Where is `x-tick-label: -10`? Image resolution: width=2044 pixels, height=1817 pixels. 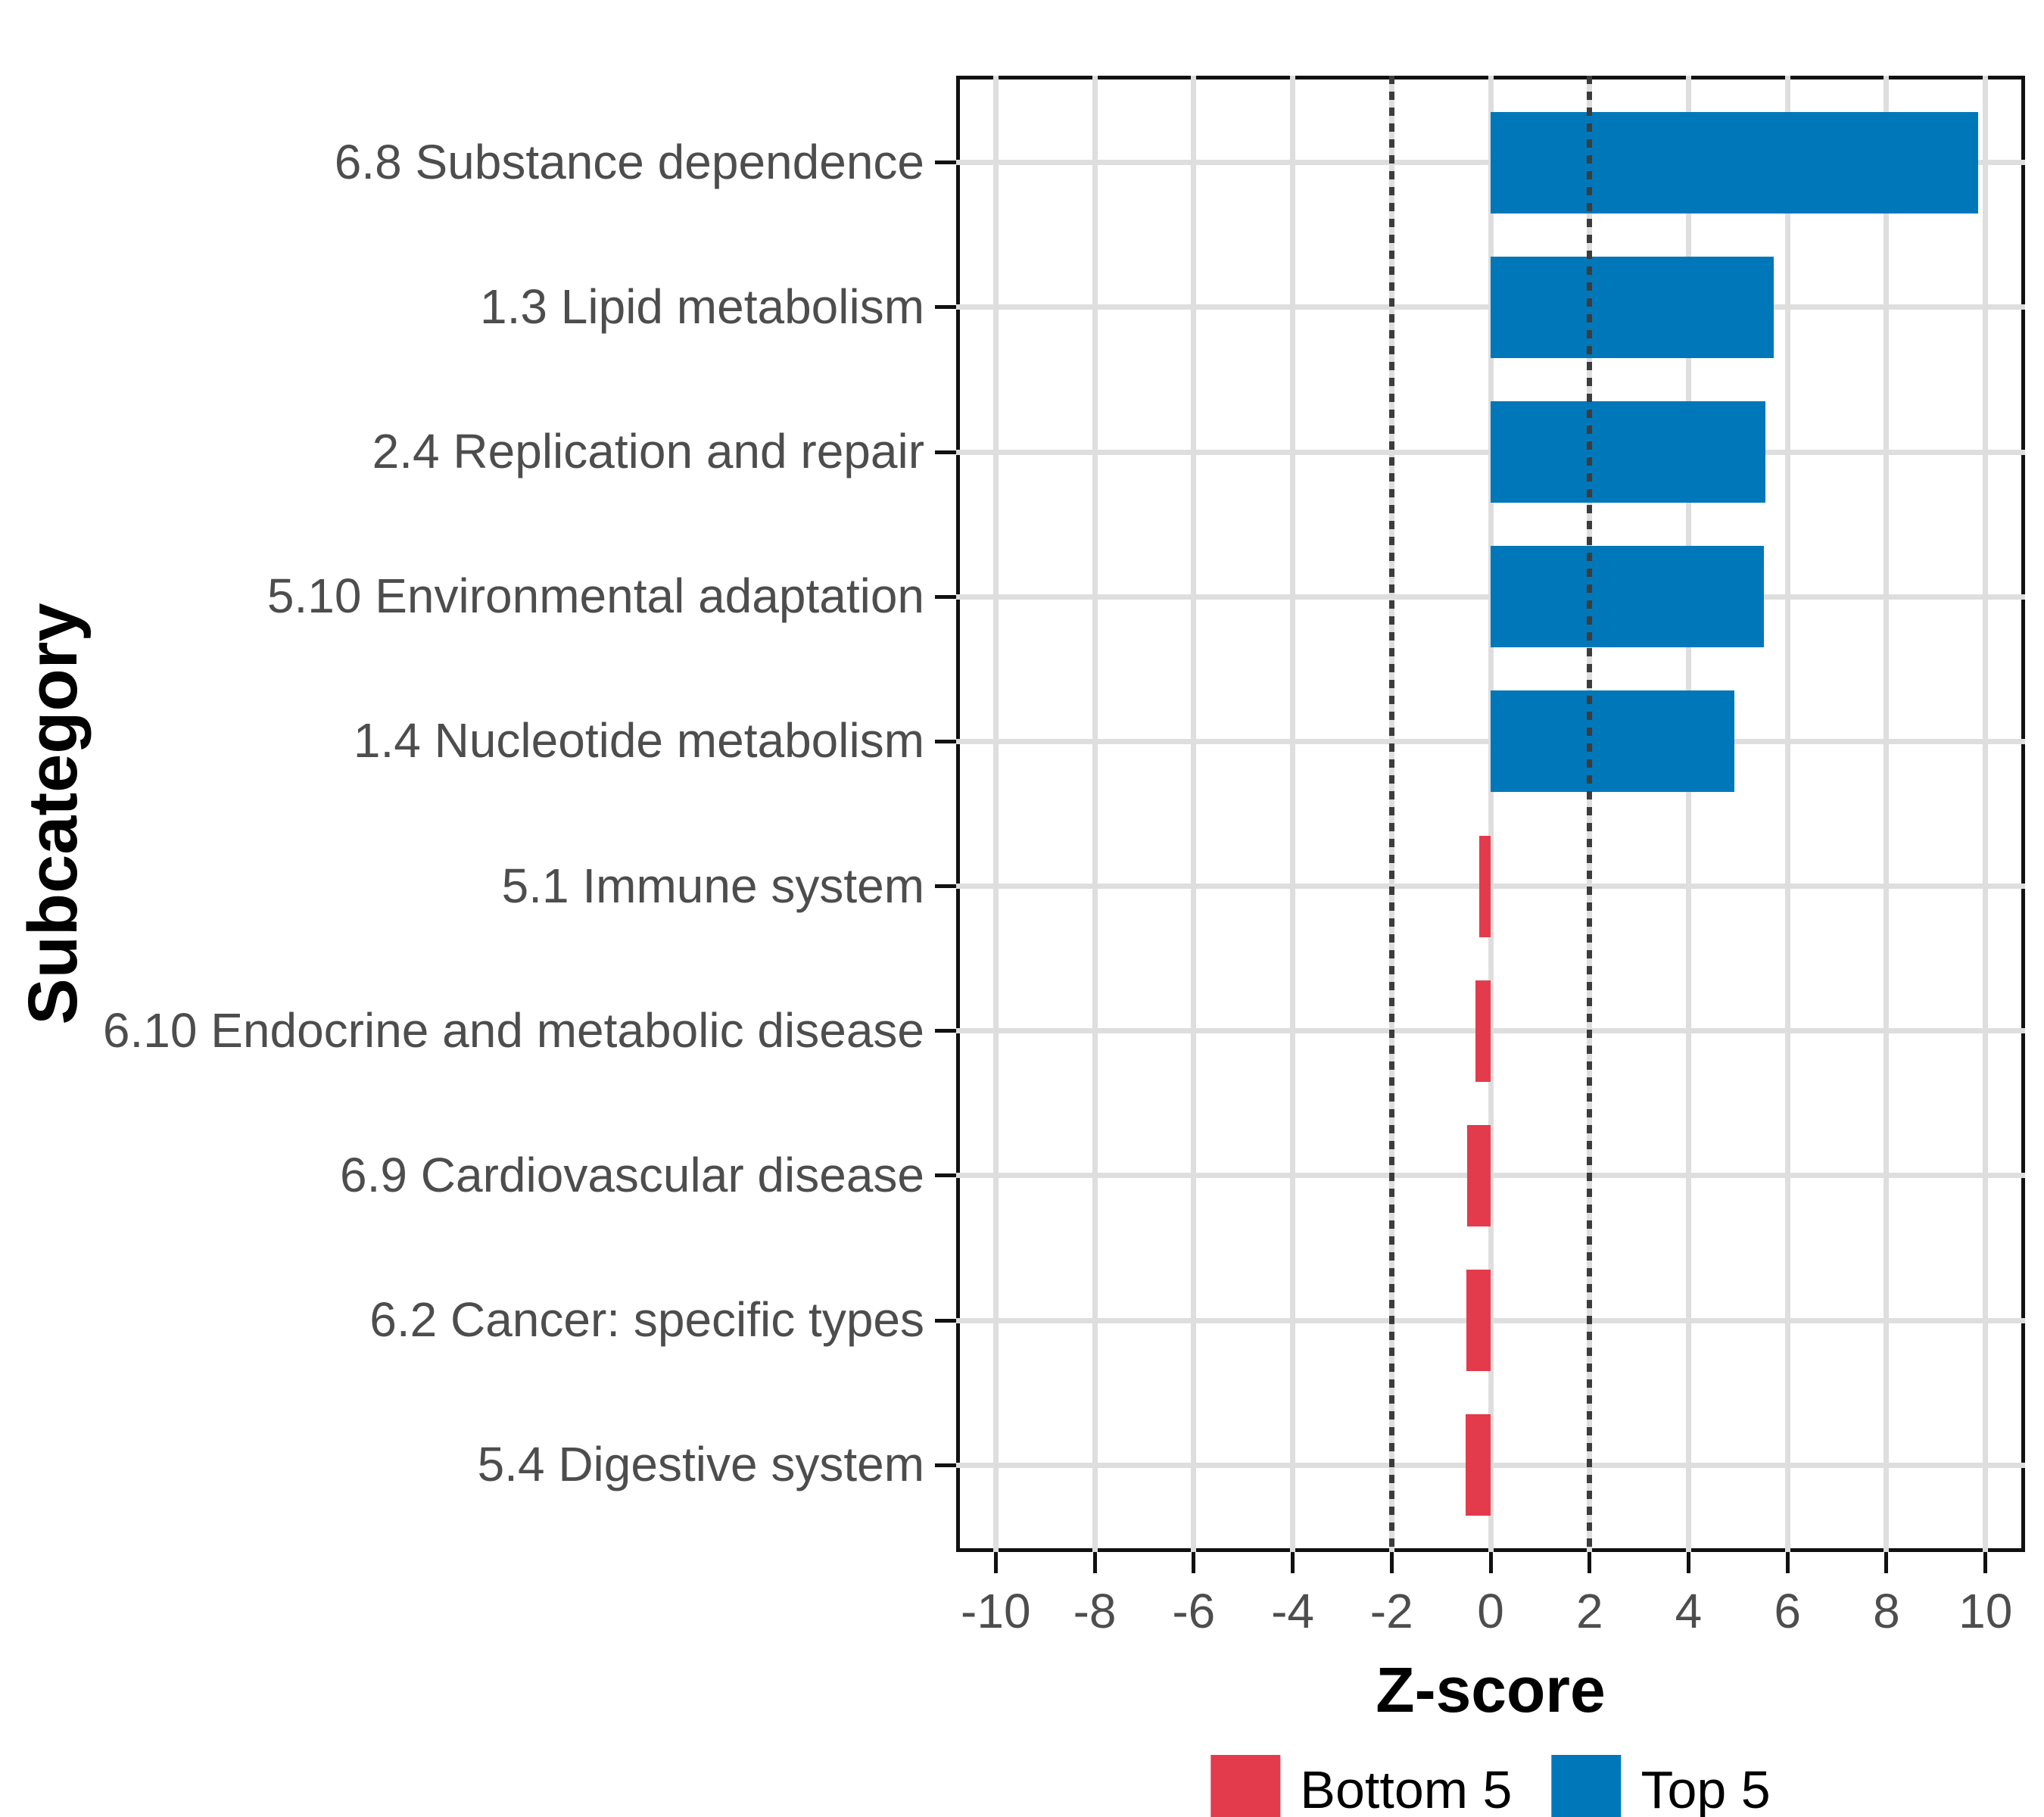
x-tick-label: -10 is located at coordinates (996, 1611).